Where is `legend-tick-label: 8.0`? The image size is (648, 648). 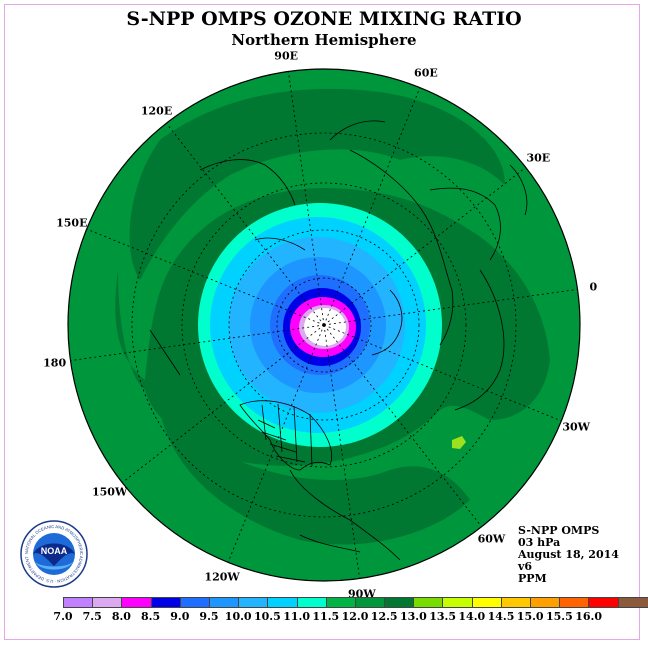
legend-tick-label: 8.0 is located at coordinates (121, 616).